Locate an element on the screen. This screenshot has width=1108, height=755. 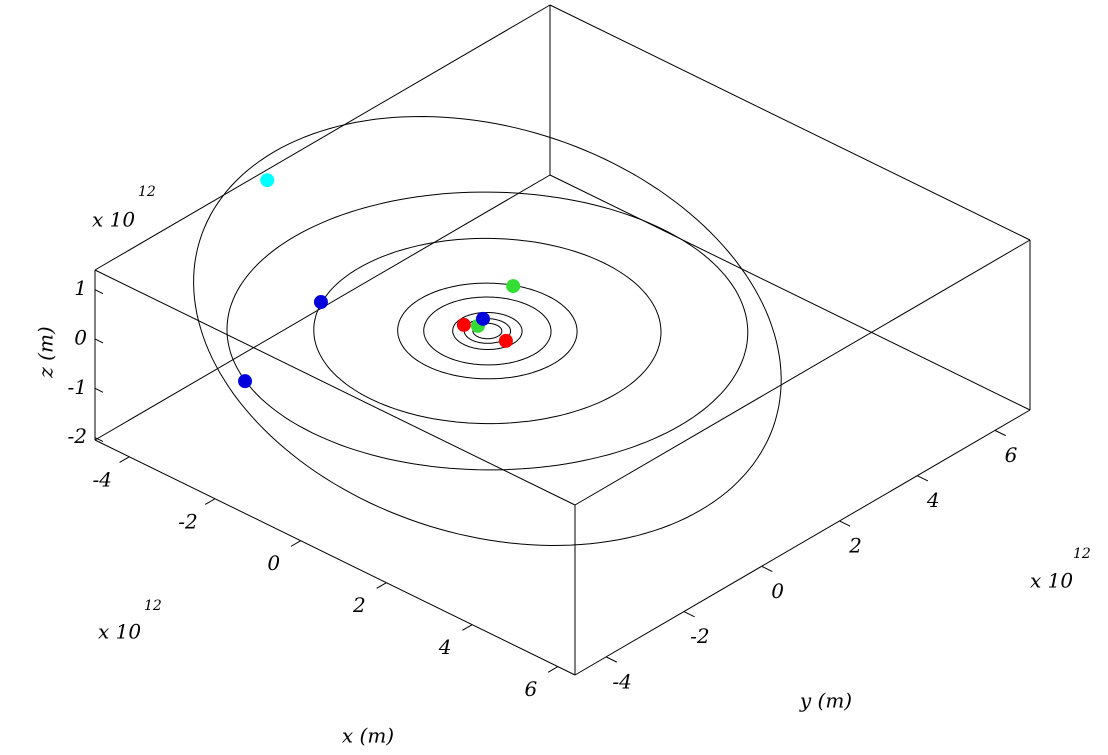
z-multiplier: x 10 is located at coordinates (113, 220).